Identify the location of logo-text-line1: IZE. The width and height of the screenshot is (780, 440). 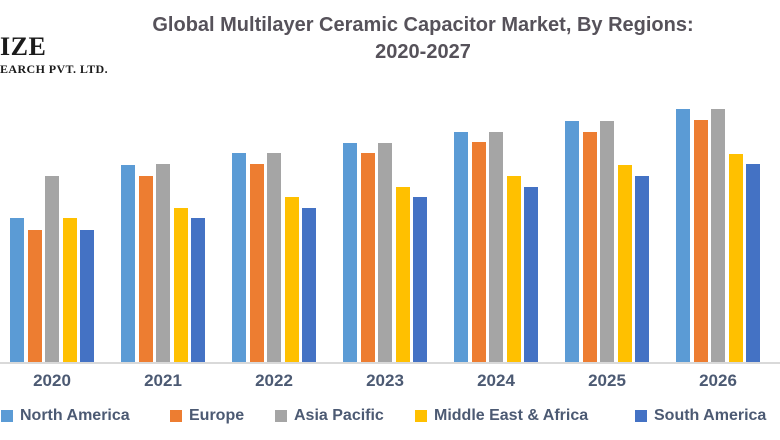
(23, 46).